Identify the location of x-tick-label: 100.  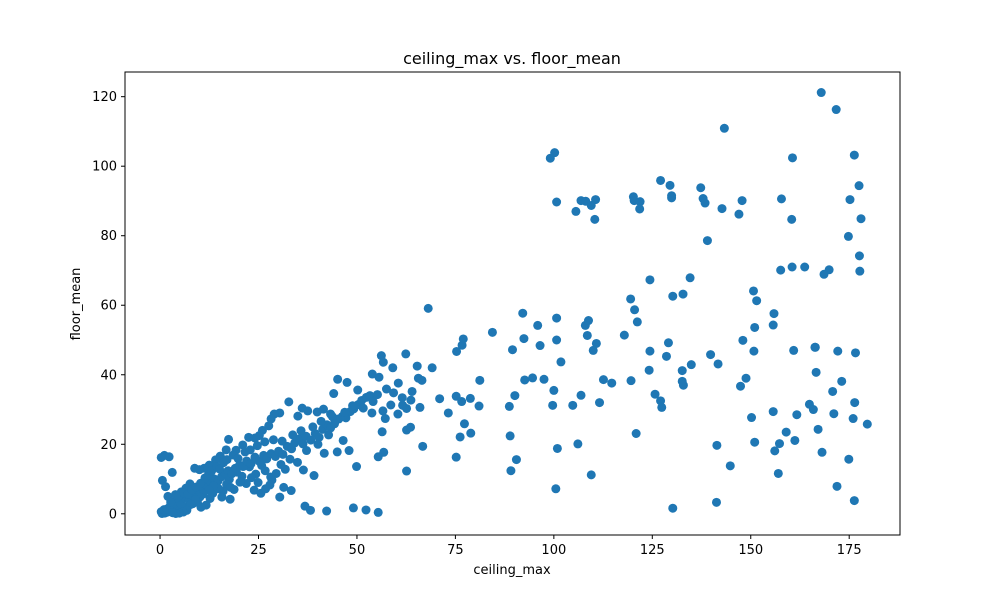
(553, 550).